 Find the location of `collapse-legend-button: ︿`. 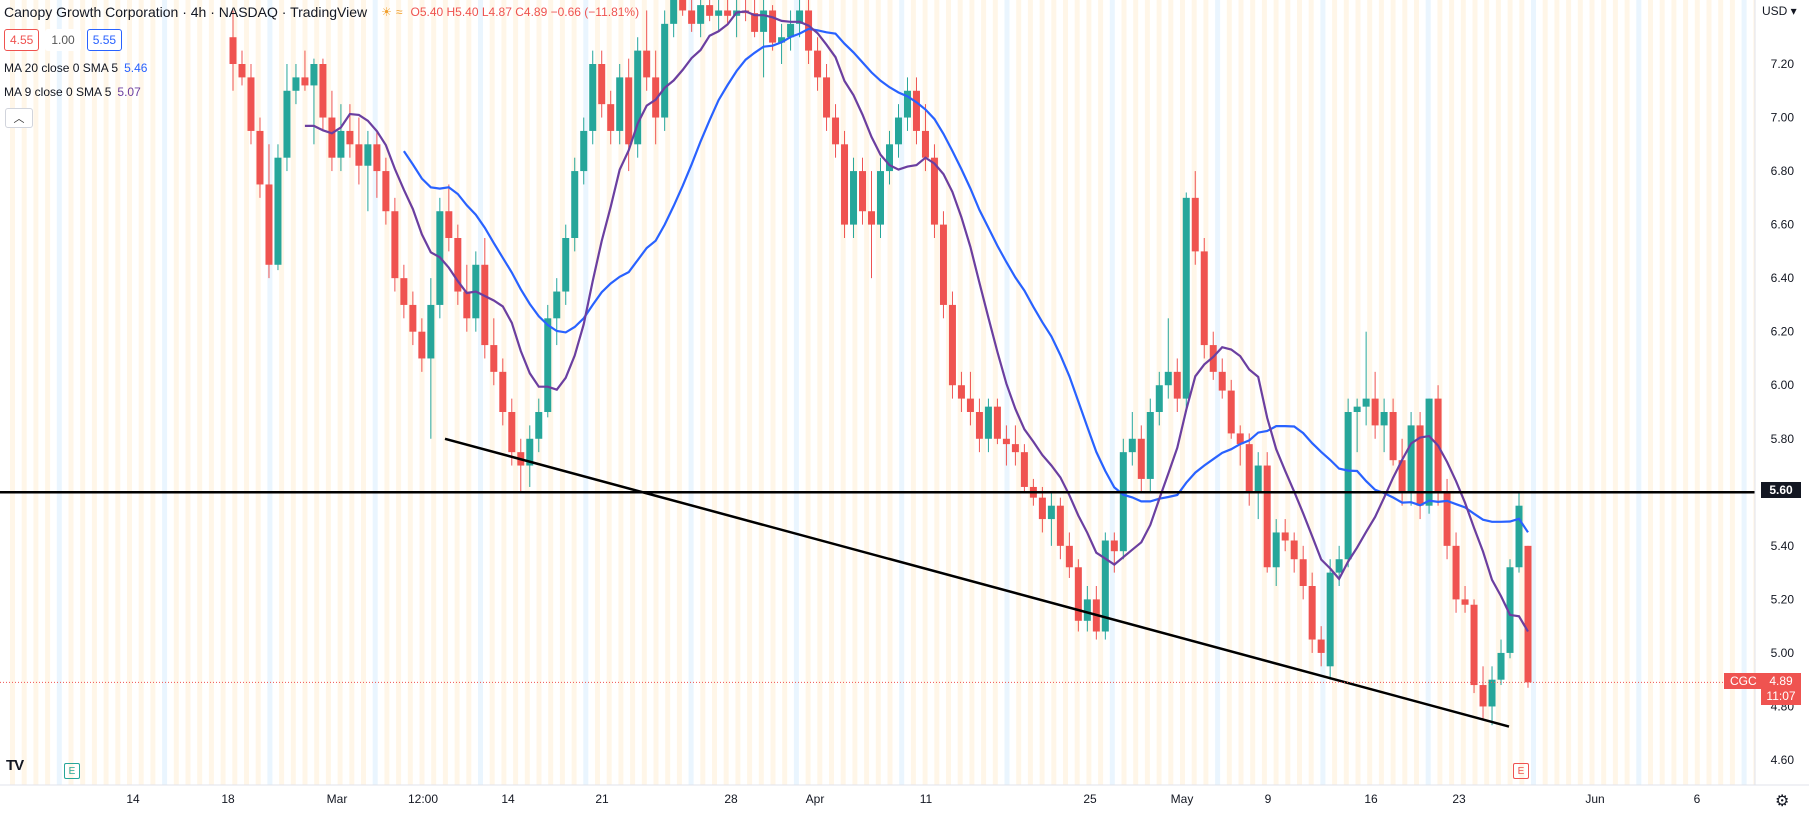

collapse-legend-button: ︿ is located at coordinates (19, 118).